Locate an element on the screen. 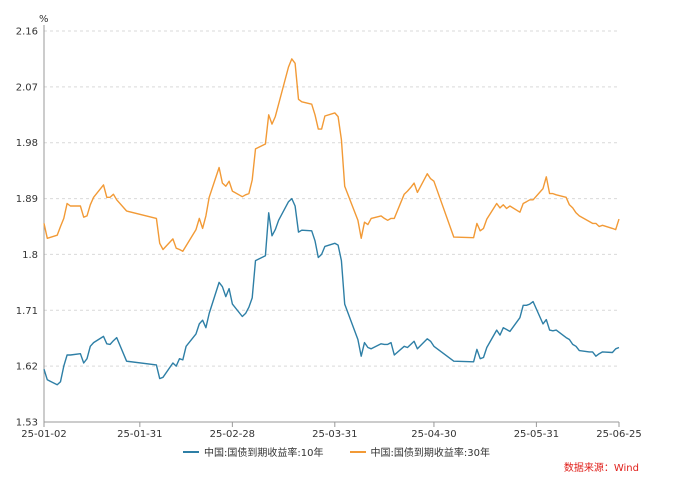  y-tick-label: 1.98 is located at coordinates (27, 143).